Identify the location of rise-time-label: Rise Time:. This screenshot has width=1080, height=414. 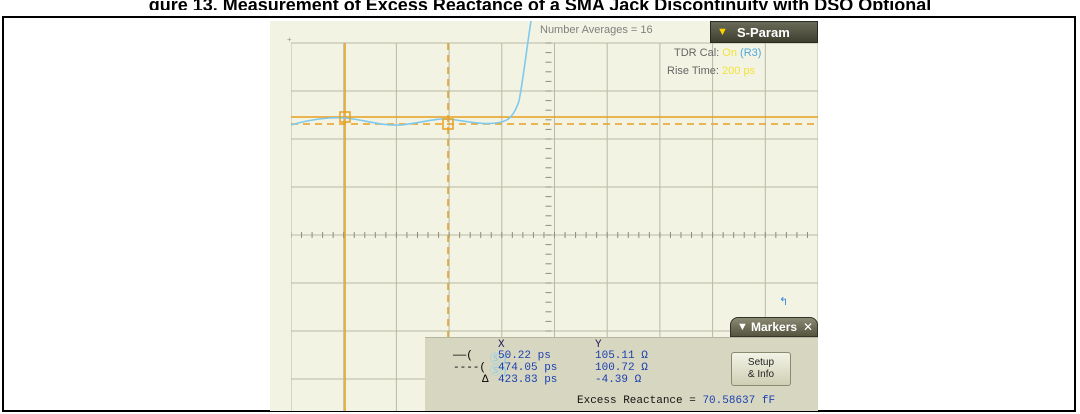
(693, 71).